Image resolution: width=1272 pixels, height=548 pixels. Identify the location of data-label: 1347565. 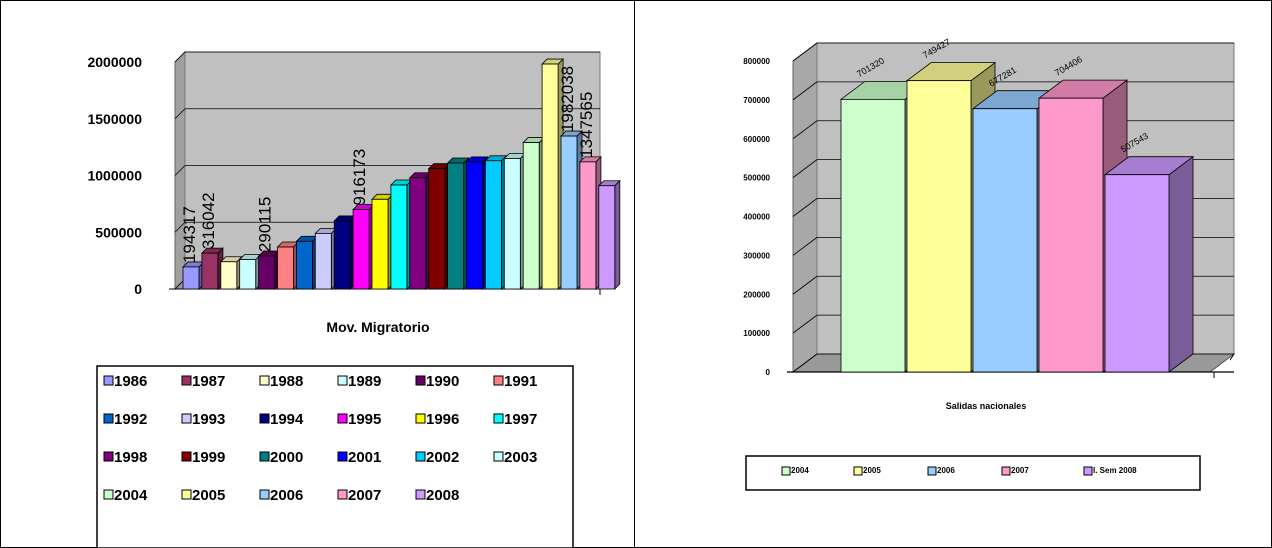
(586, 125).